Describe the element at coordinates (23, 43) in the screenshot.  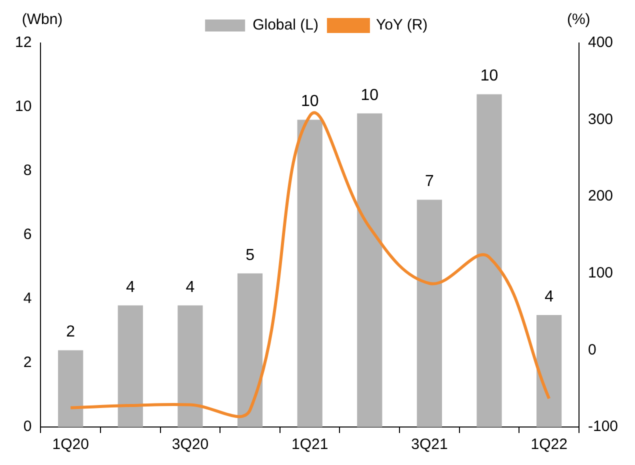
I see `y-tick-label: 12` at that location.